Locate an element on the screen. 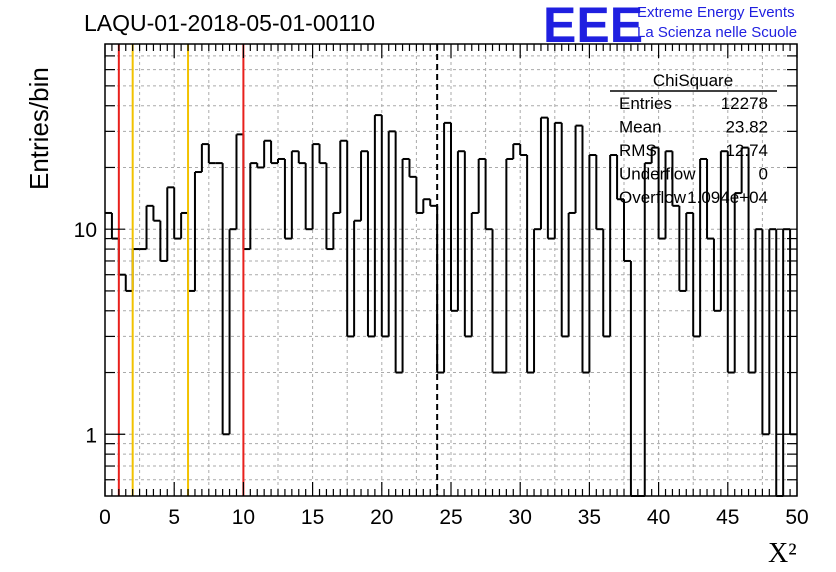  y-tick-label: 1 is located at coordinates (91, 435).